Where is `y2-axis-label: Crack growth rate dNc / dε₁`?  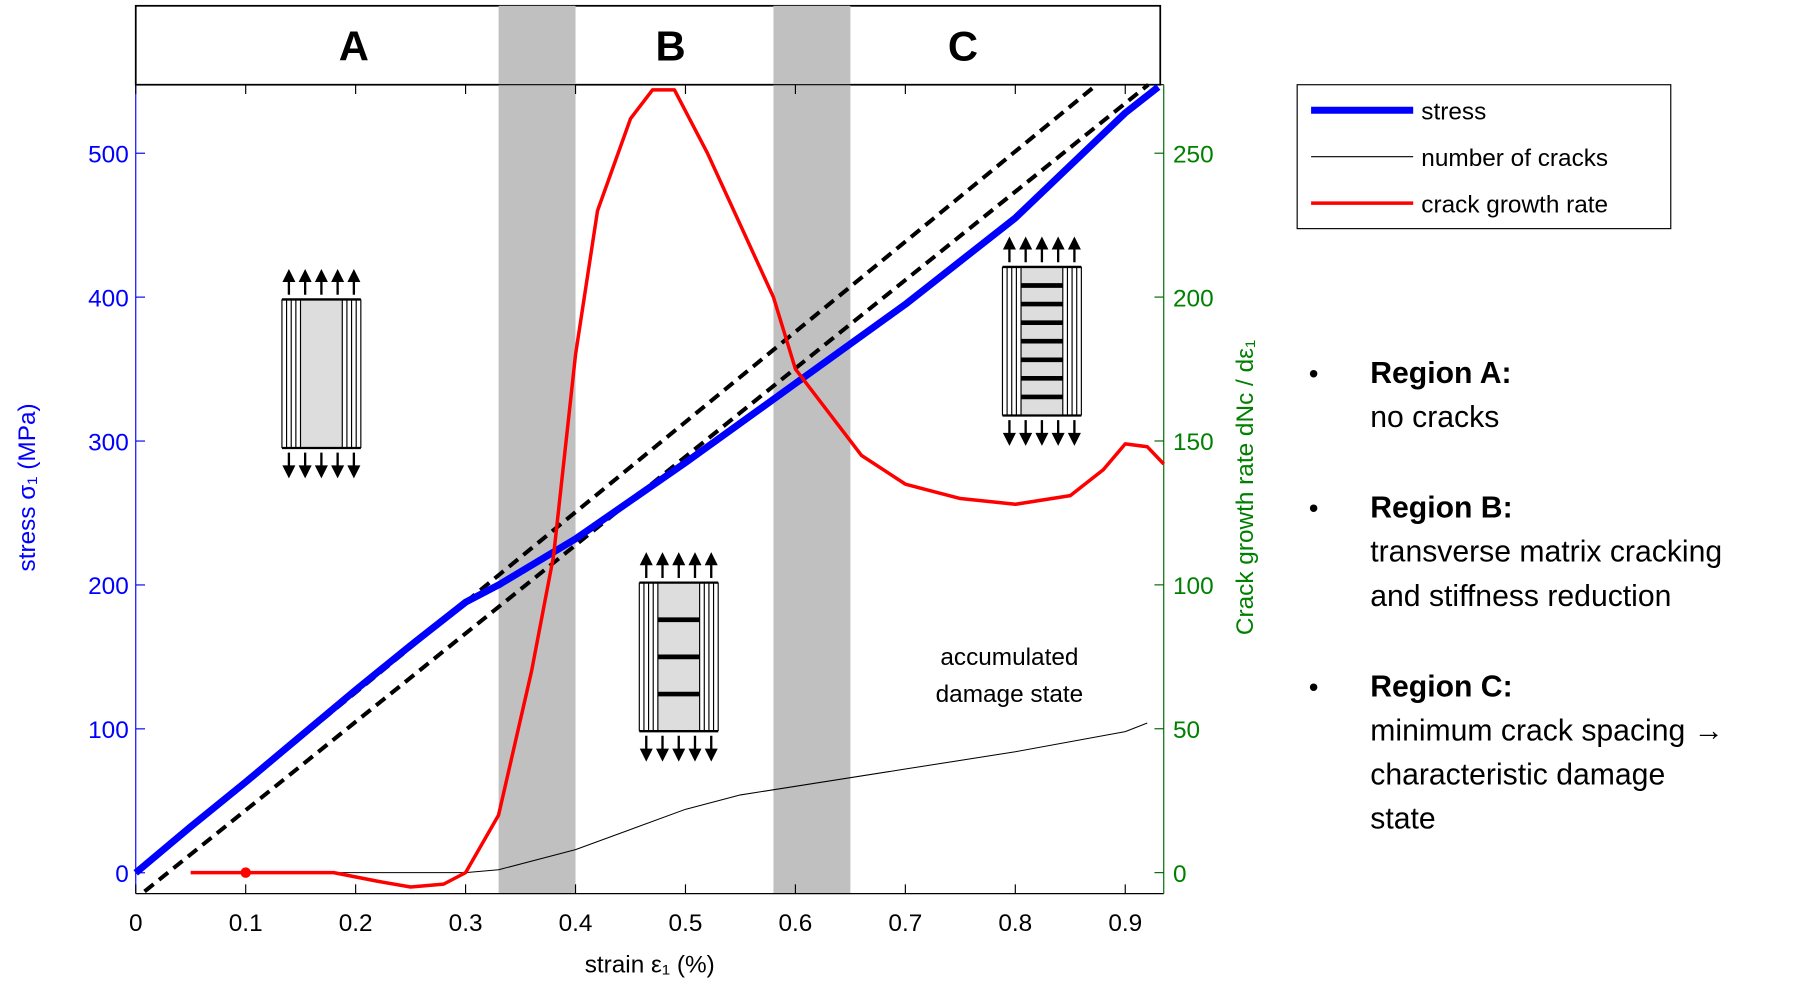 y2-axis-label: Crack growth rate dNc / dε₁ is located at coordinates (1245, 487).